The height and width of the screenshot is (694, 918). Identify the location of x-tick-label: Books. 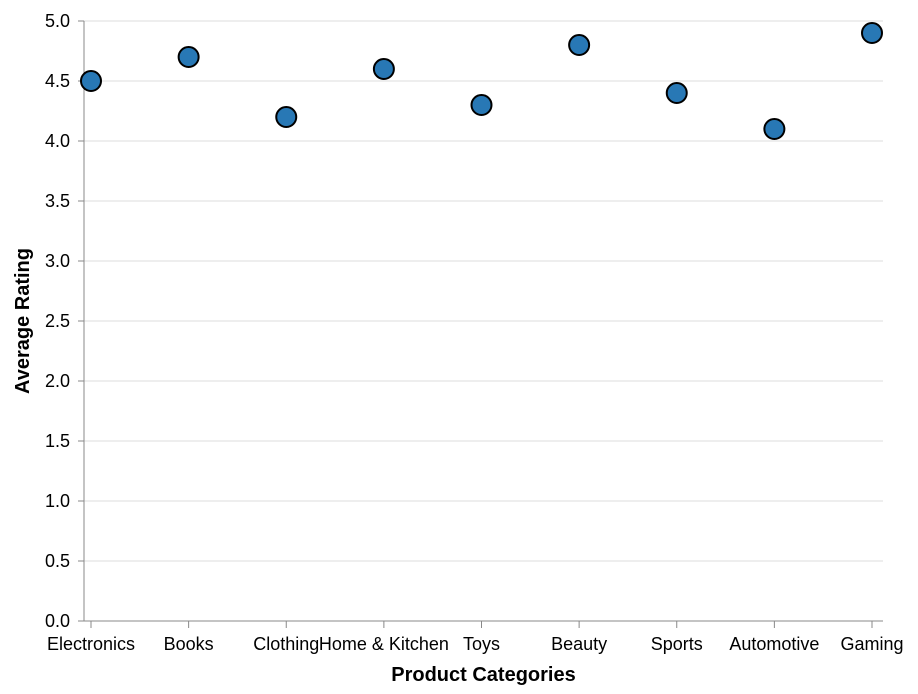
(189, 644).